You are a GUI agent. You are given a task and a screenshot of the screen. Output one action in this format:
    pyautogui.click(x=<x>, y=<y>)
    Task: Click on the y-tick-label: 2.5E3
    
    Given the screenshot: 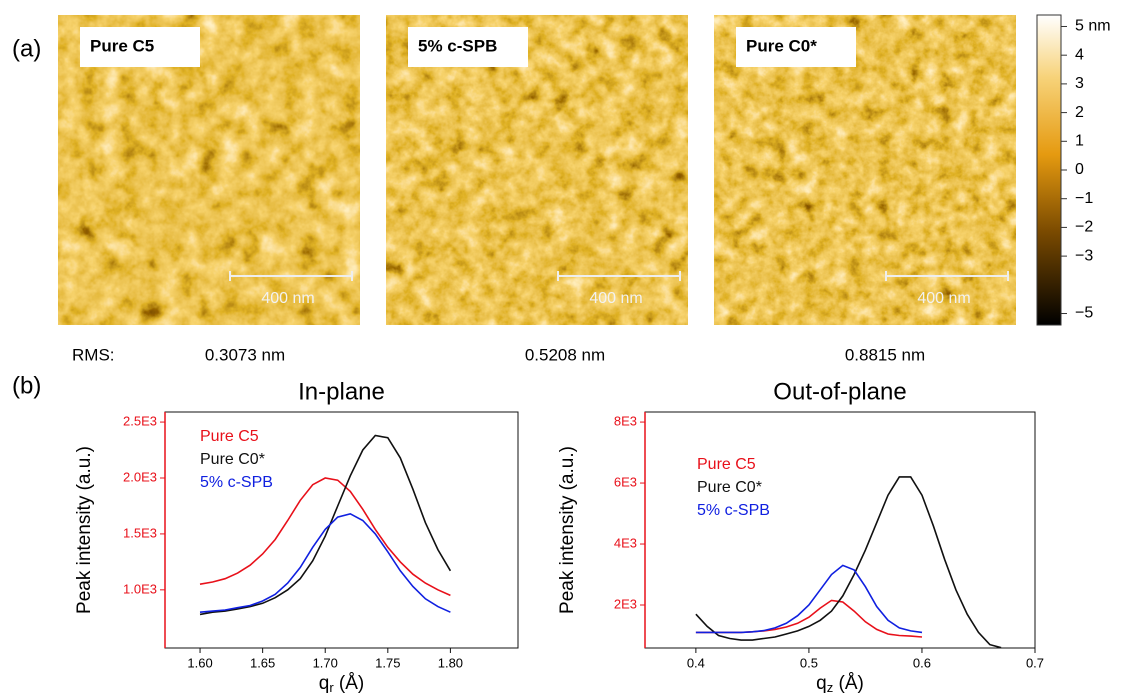 What is the action you would take?
    pyautogui.click(x=140, y=421)
    